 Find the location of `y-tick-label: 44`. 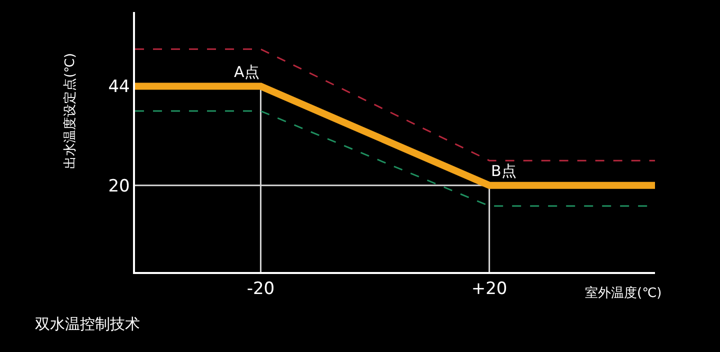

y-tick-label: 44 is located at coordinates (119, 87).